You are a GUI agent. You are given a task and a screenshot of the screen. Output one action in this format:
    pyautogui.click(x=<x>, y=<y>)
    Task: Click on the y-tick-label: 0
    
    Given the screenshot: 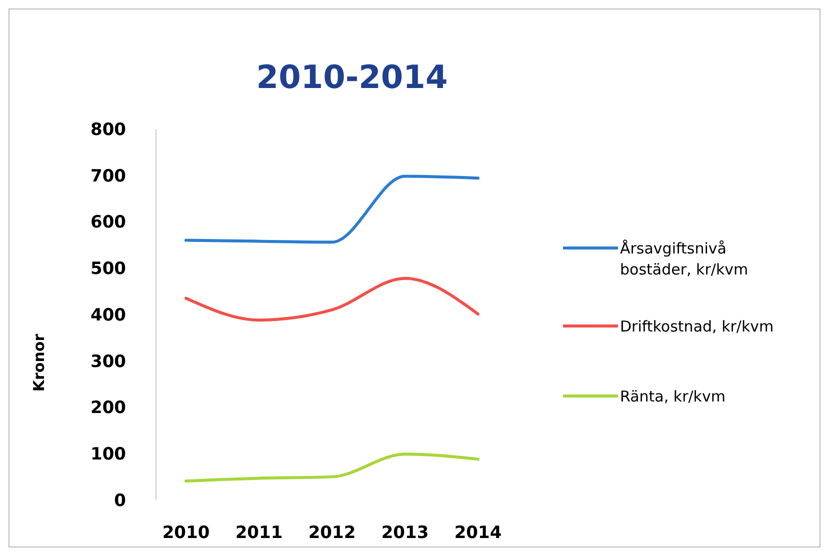 What is the action you would take?
    pyautogui.click(x=120, y=500)
    